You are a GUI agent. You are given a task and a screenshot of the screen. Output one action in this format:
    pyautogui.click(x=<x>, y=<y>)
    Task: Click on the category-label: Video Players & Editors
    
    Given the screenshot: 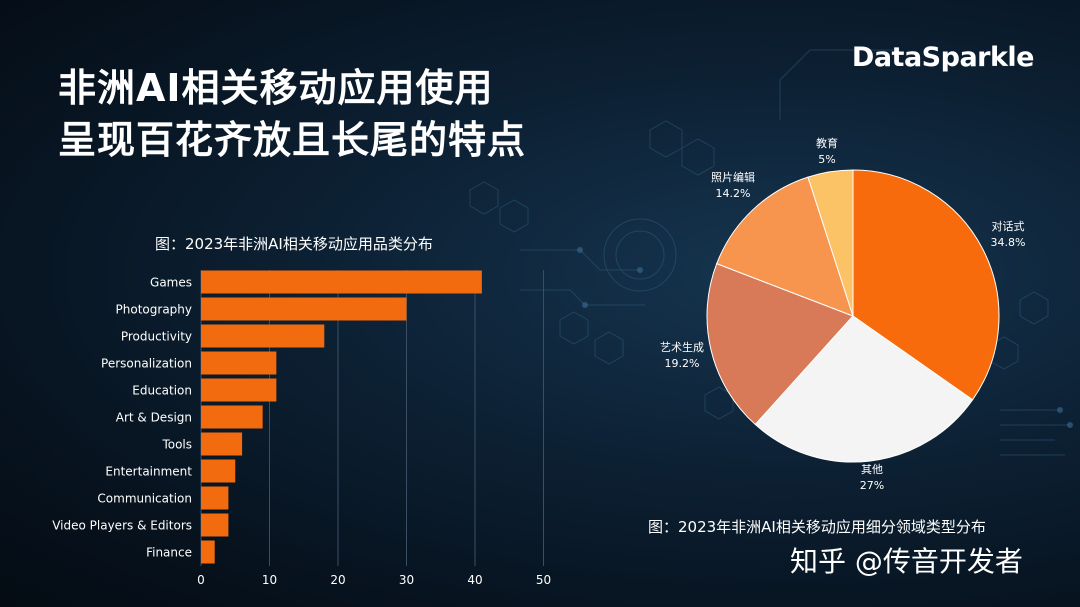 What is the action you would take?
    pyautogui.click(x=122, y=526)
    